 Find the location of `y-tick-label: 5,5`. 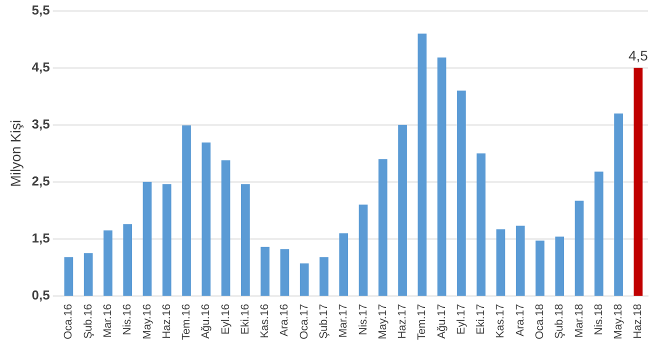

y-tick-label: 5,5 is located at coordinates (41, 10).